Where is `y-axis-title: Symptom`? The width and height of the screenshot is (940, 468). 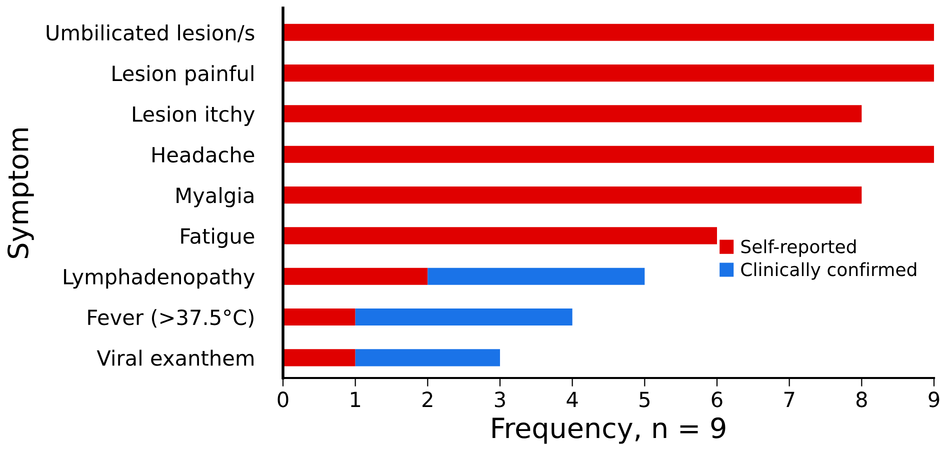 y-axis-title: Symptom is located at coordinates (20, 193).